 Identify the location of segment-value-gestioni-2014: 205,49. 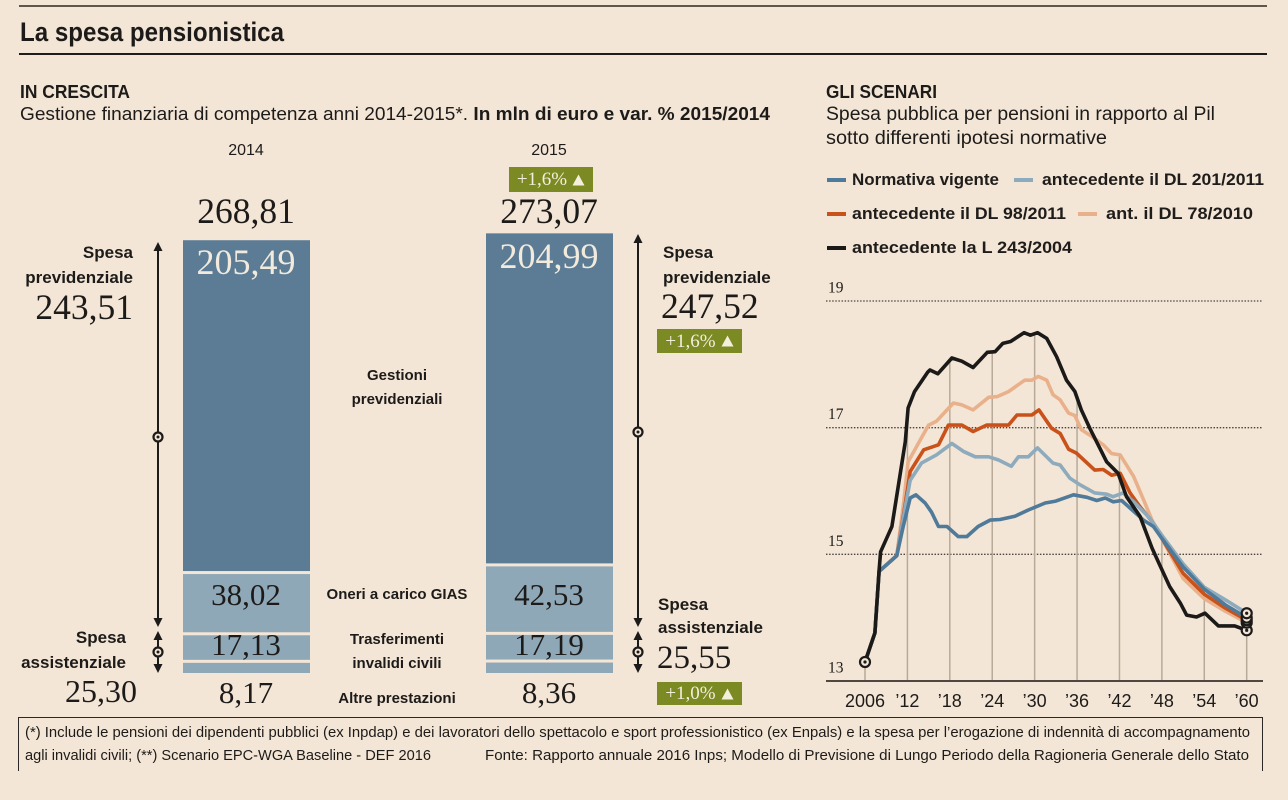
(246, 261).